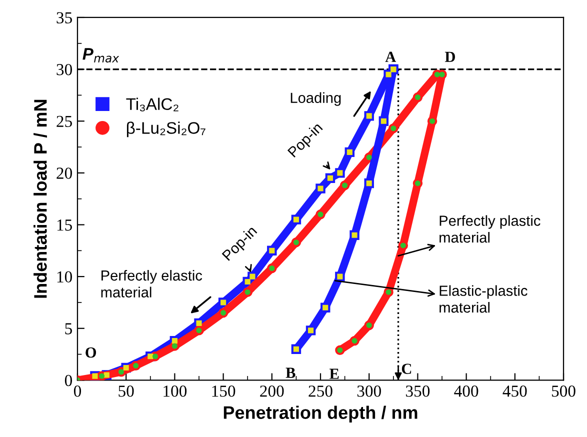  I want to click on annotation: Loading, so click(315, 99).